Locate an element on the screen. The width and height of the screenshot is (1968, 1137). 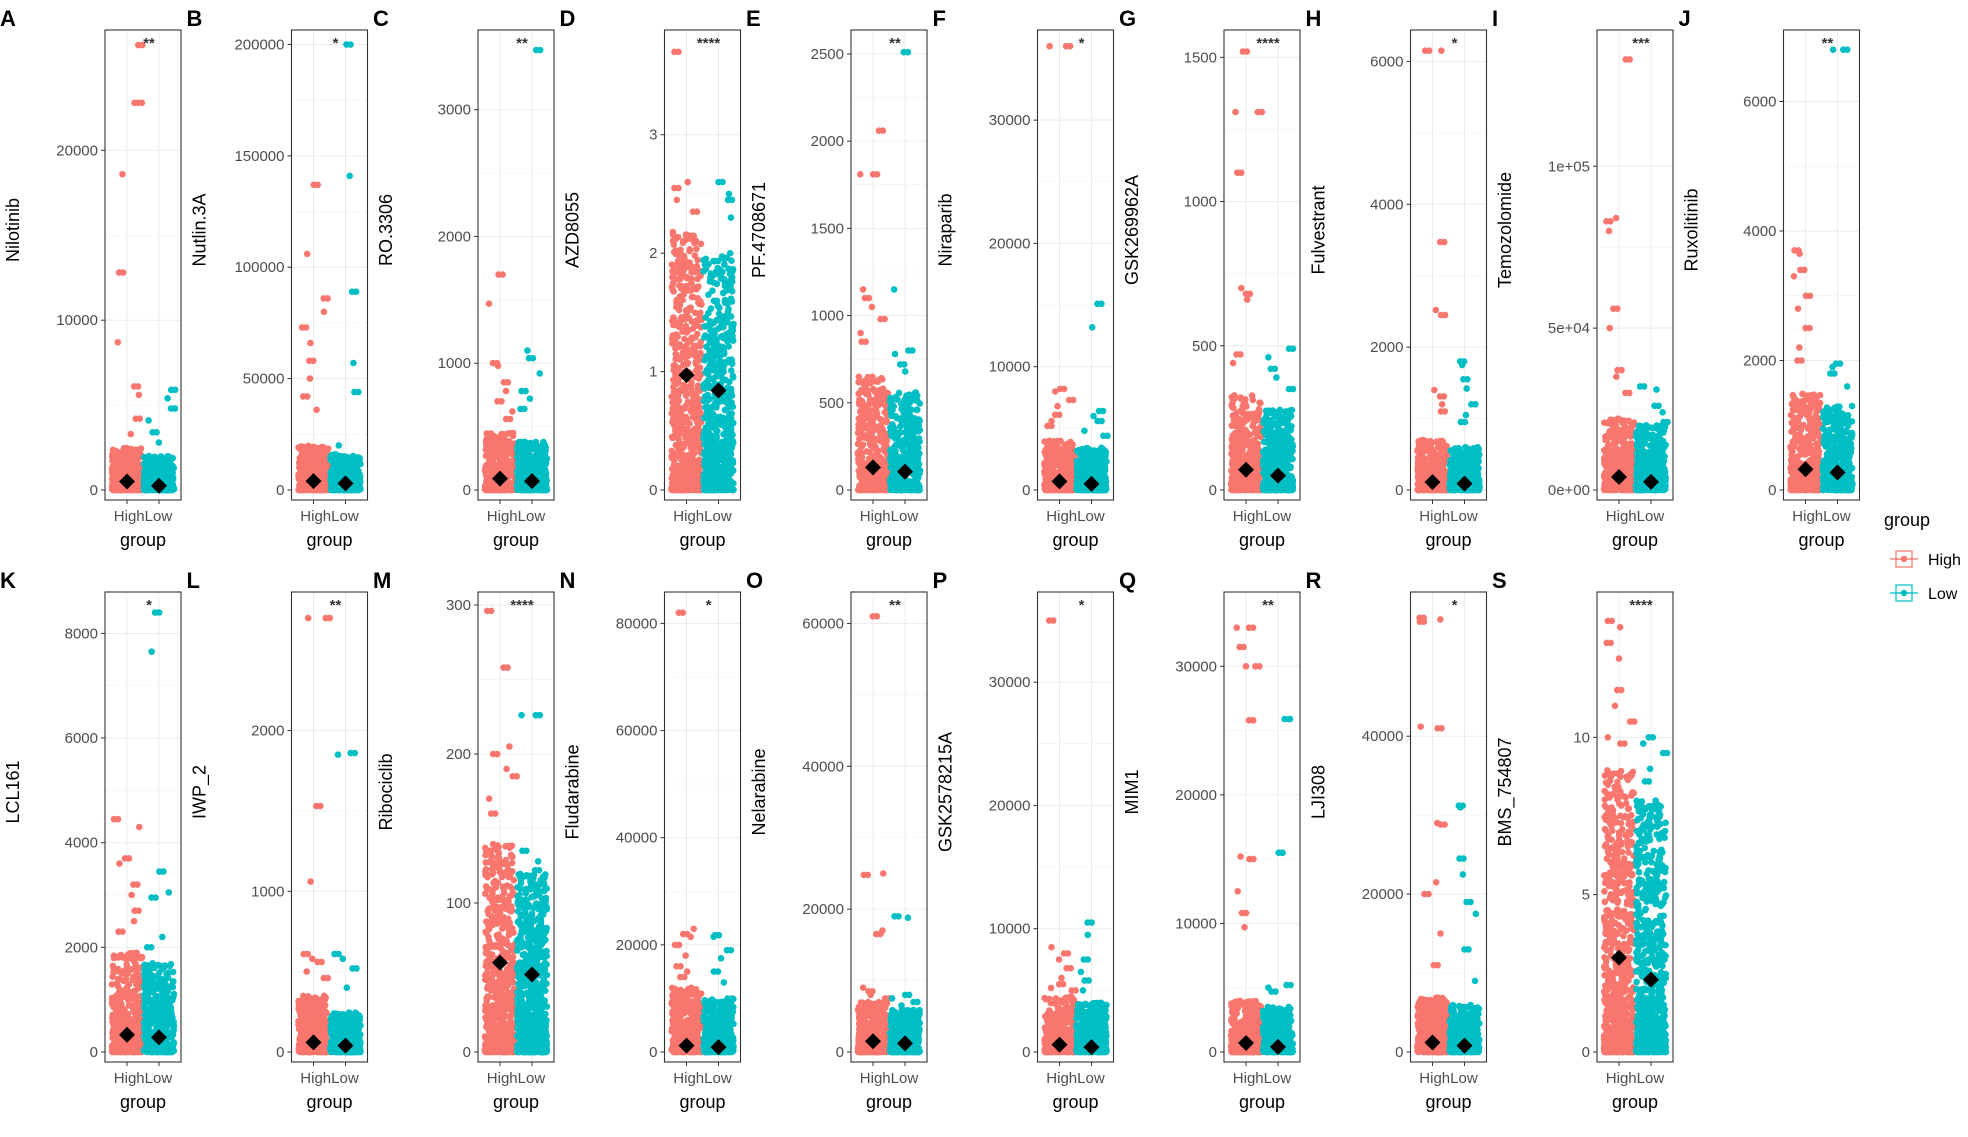
y-tick-label: 10000 is located at coordinates (77, 320).